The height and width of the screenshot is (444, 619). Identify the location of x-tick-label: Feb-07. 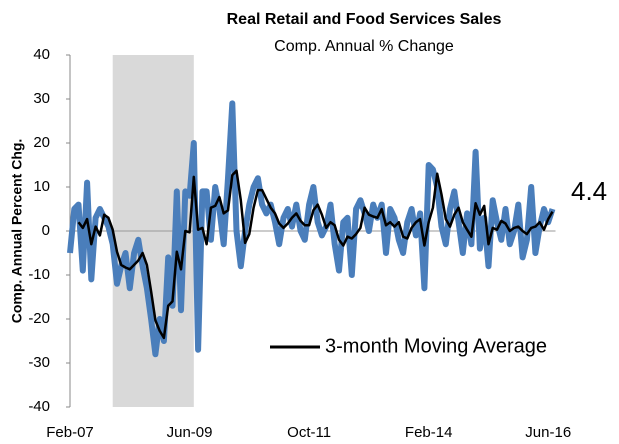
(70, 432).